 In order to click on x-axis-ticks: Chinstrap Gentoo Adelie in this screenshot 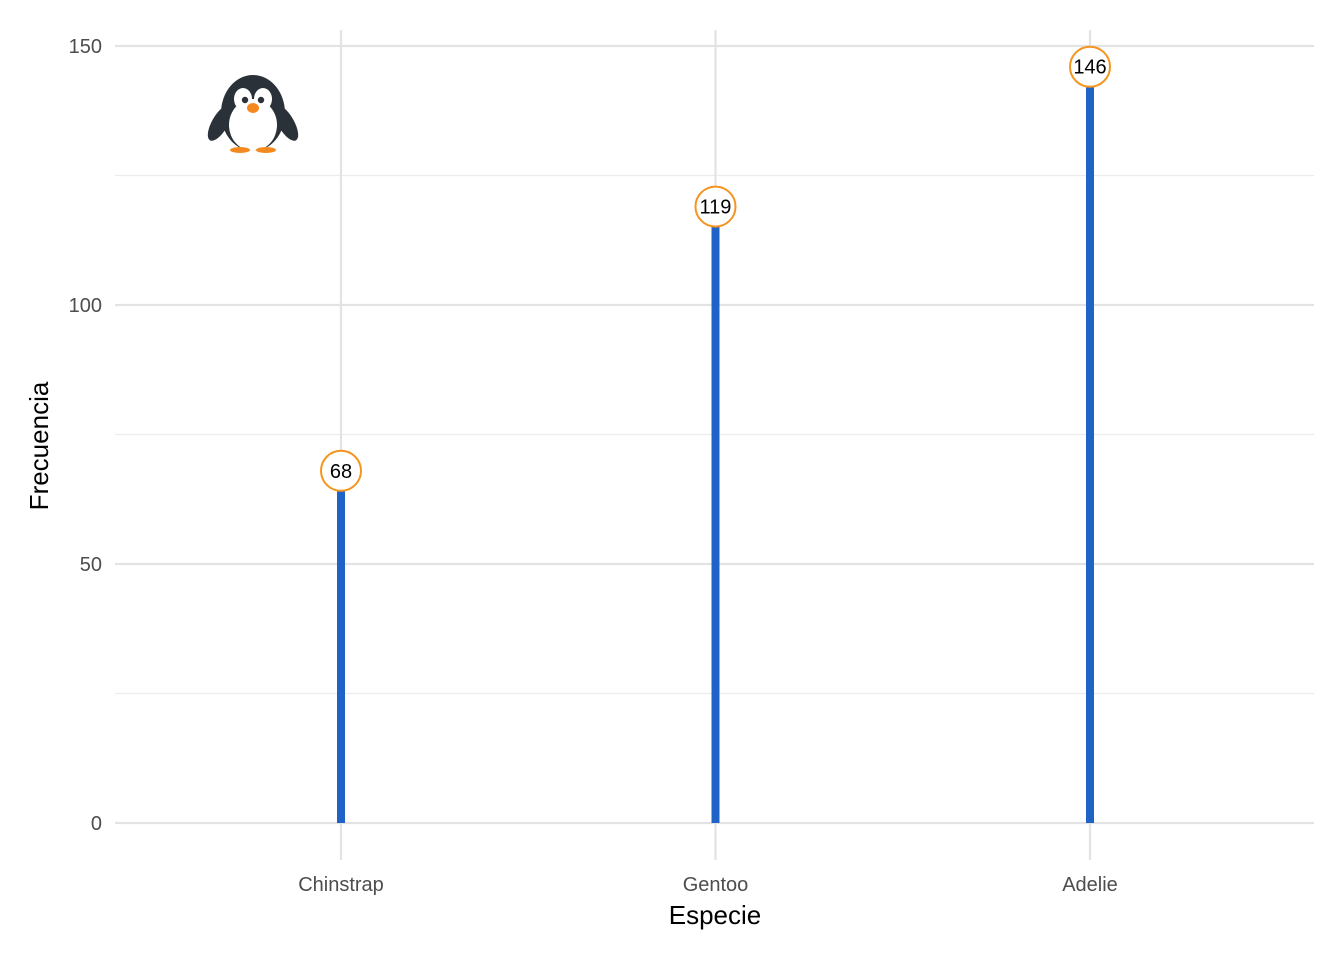, I will do `click(708, 885)`.